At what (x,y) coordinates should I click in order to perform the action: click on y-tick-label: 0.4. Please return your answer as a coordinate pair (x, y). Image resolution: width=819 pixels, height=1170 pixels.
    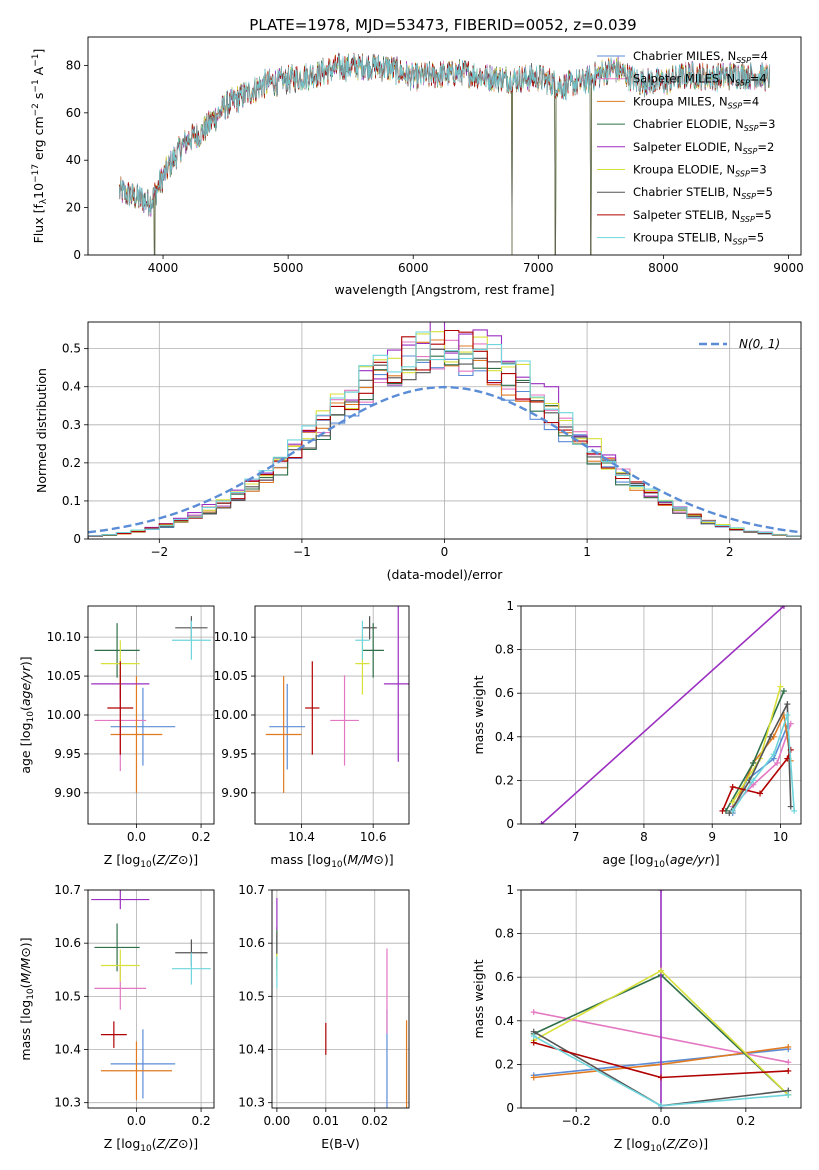
    Looking at the image, I should click on (504, 737).